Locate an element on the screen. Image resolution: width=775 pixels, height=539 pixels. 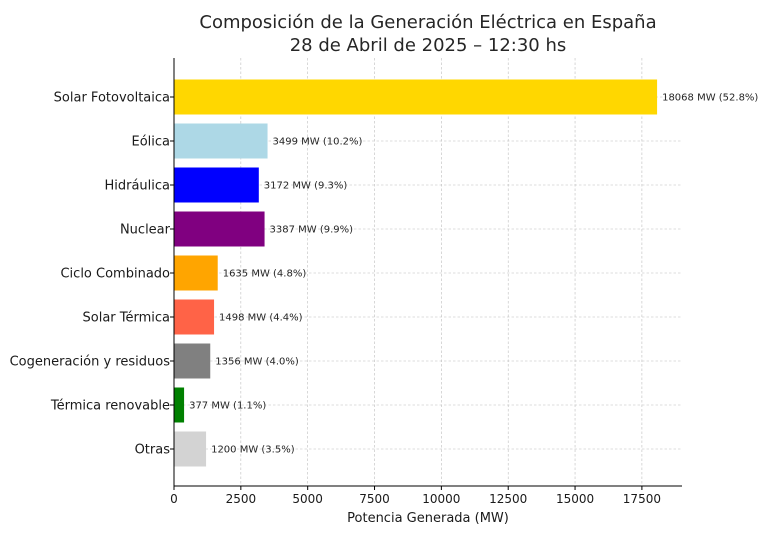
x-axis-ticks: 0 2500 5000 7500 10000 12500 15000 17500 is located at coordinates (415, 496).